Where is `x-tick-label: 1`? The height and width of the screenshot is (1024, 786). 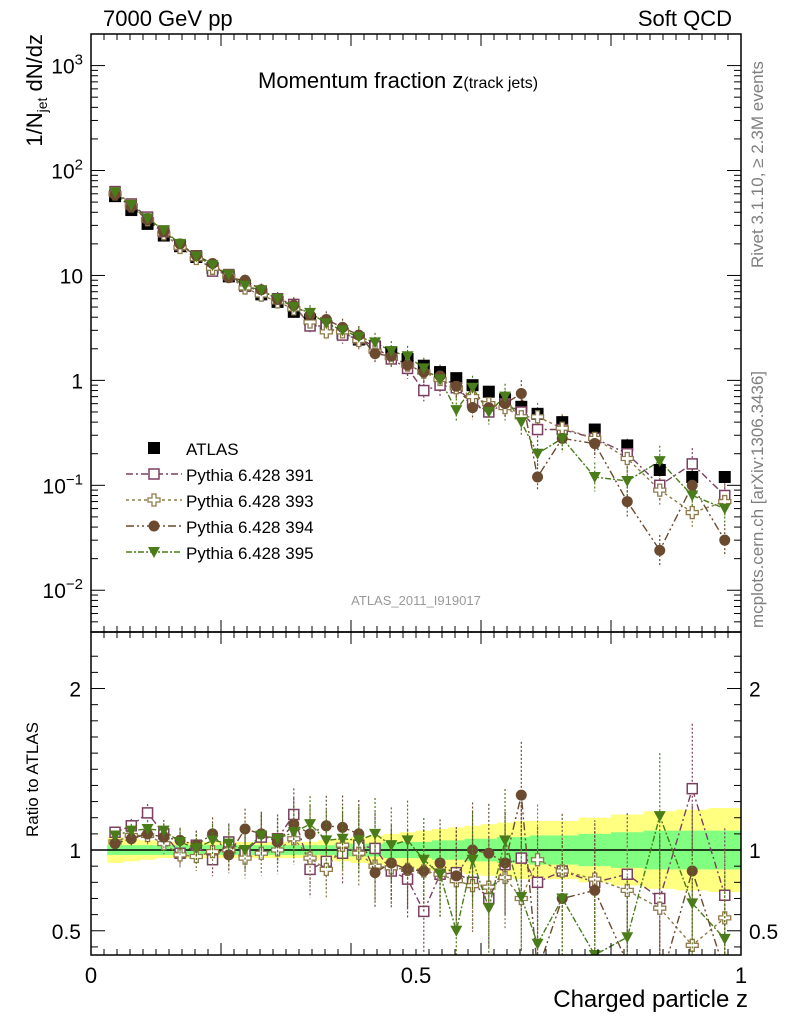
x-tick-label: 1 is located at coordinates (741, 975).